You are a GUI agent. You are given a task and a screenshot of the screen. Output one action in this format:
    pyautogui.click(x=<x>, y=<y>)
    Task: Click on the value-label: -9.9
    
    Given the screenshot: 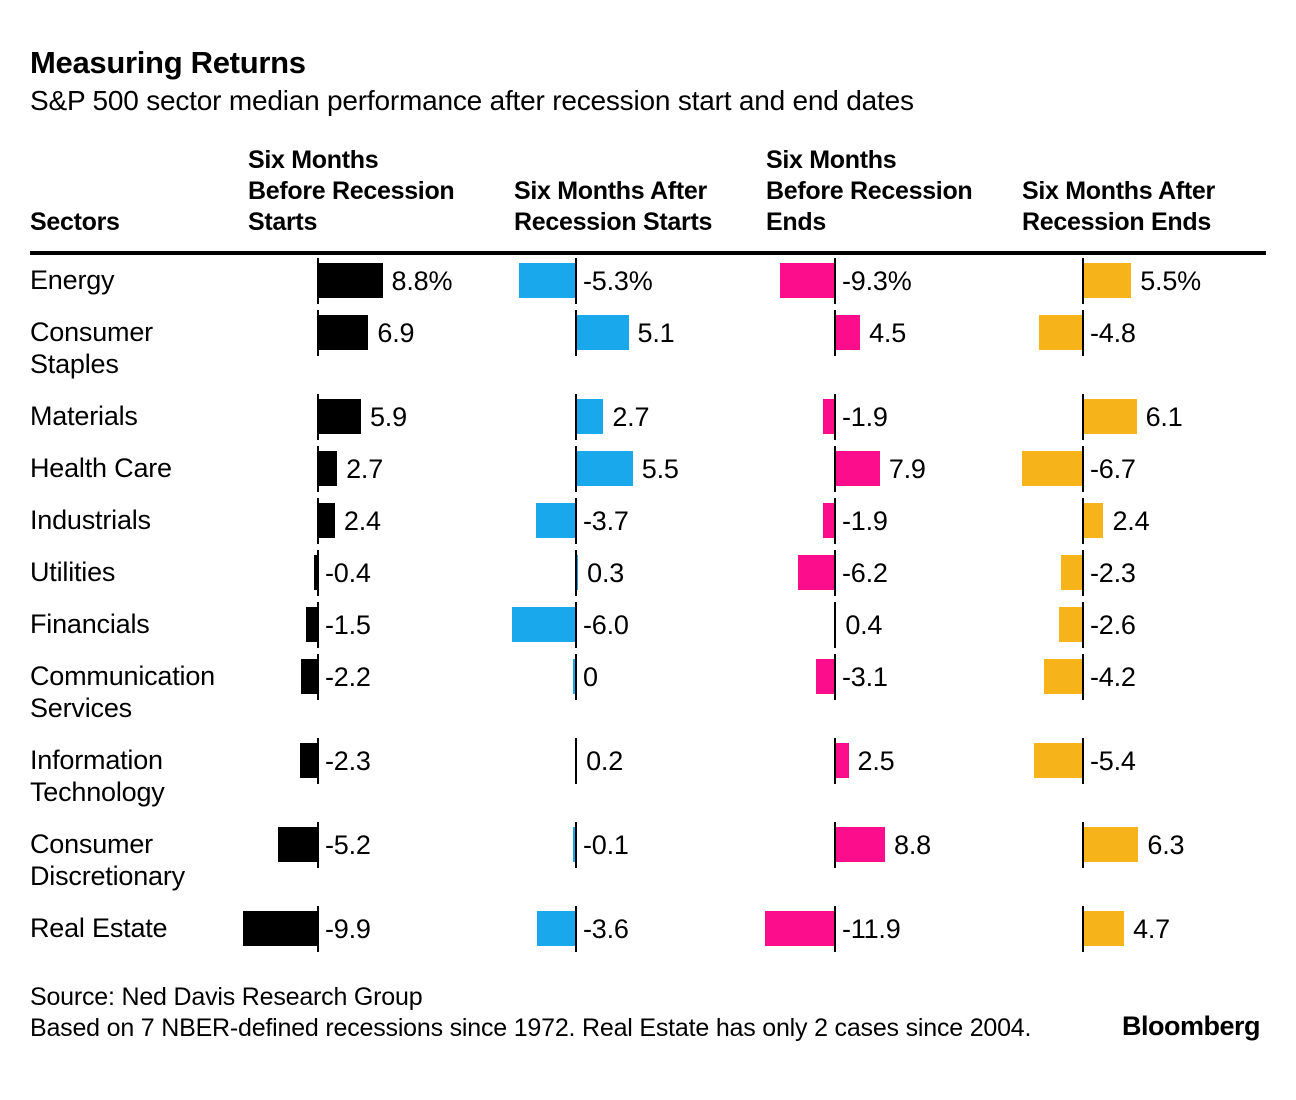 What is the action you would take?
    pyautogui.click(x=348, y=929)
    